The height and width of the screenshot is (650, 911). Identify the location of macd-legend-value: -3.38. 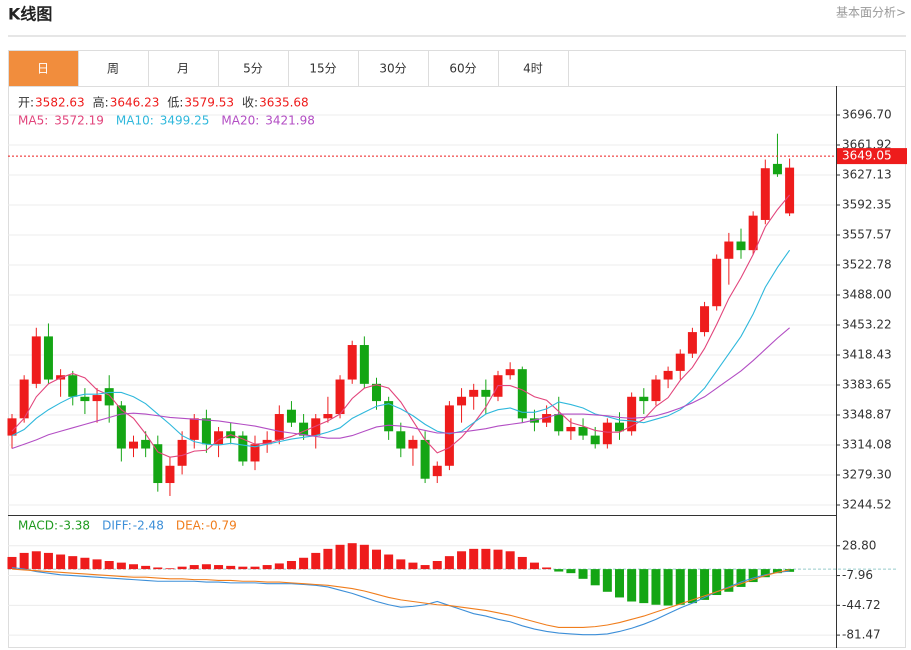
(74, 526).